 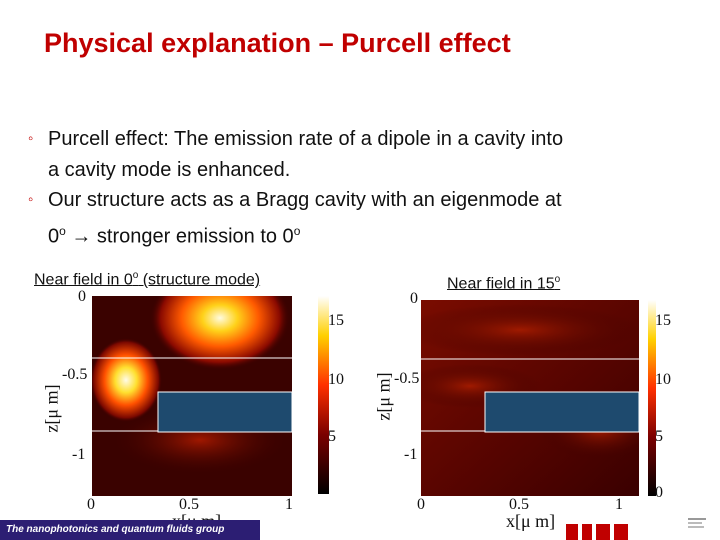 I want to click on near-field-plot-left, so click(x=210, y=396).